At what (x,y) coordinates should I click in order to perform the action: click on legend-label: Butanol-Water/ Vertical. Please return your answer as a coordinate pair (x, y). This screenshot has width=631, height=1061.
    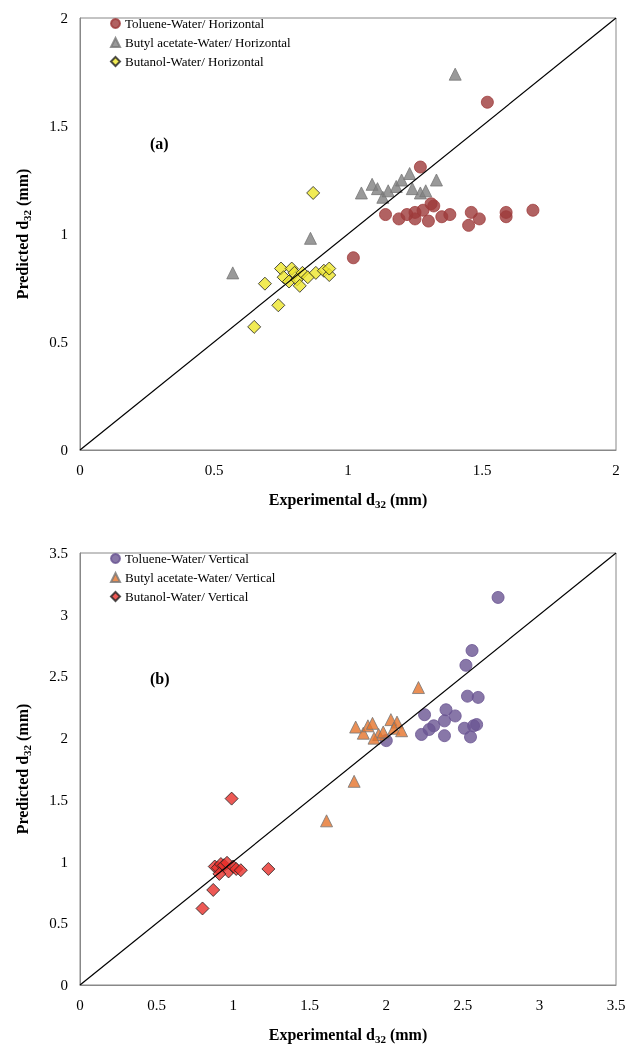
    Looking at the image, I should click on (187, 596).